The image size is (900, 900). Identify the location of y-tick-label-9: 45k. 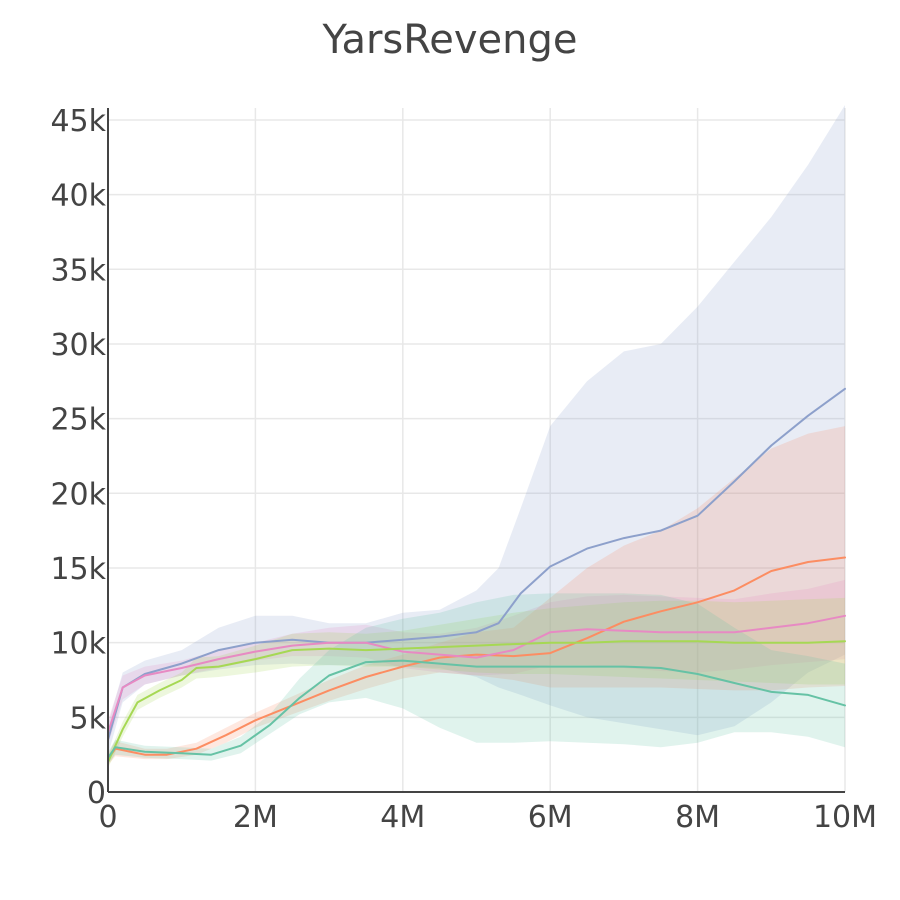
(78, 121).